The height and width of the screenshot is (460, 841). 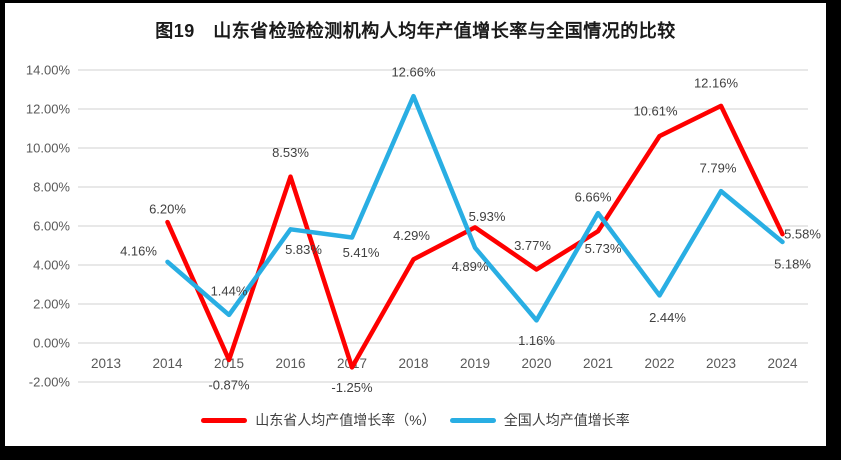 I want to click on x-axis-tick-label: 2020, so click(x=536, y=363).